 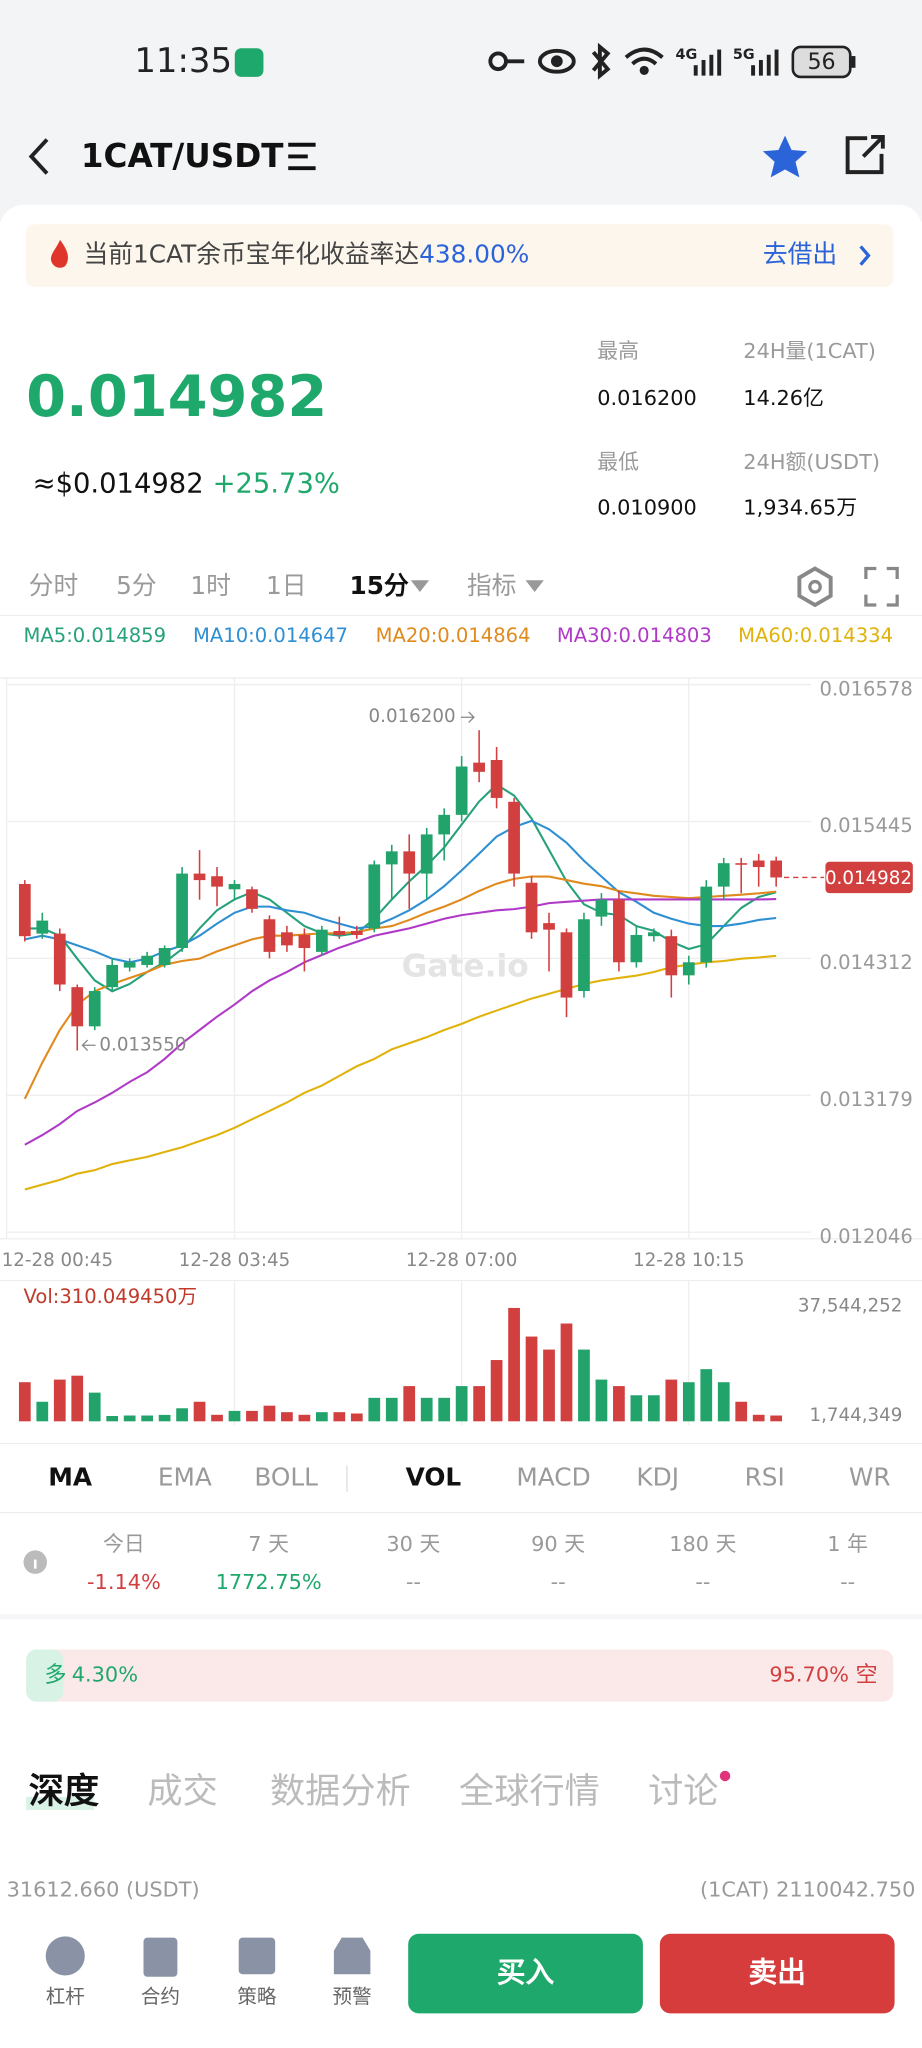 What do you see at coordinates (64, 1791) in the screenshot?
I see `section-tab: 深度` at bounding box center [64, 1791].